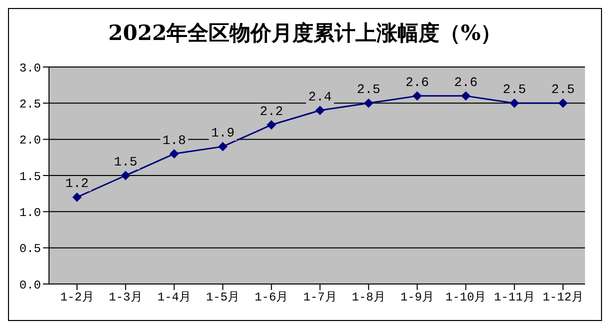  I want to click on x-tick-label: 1-11月, so click(514, 297).